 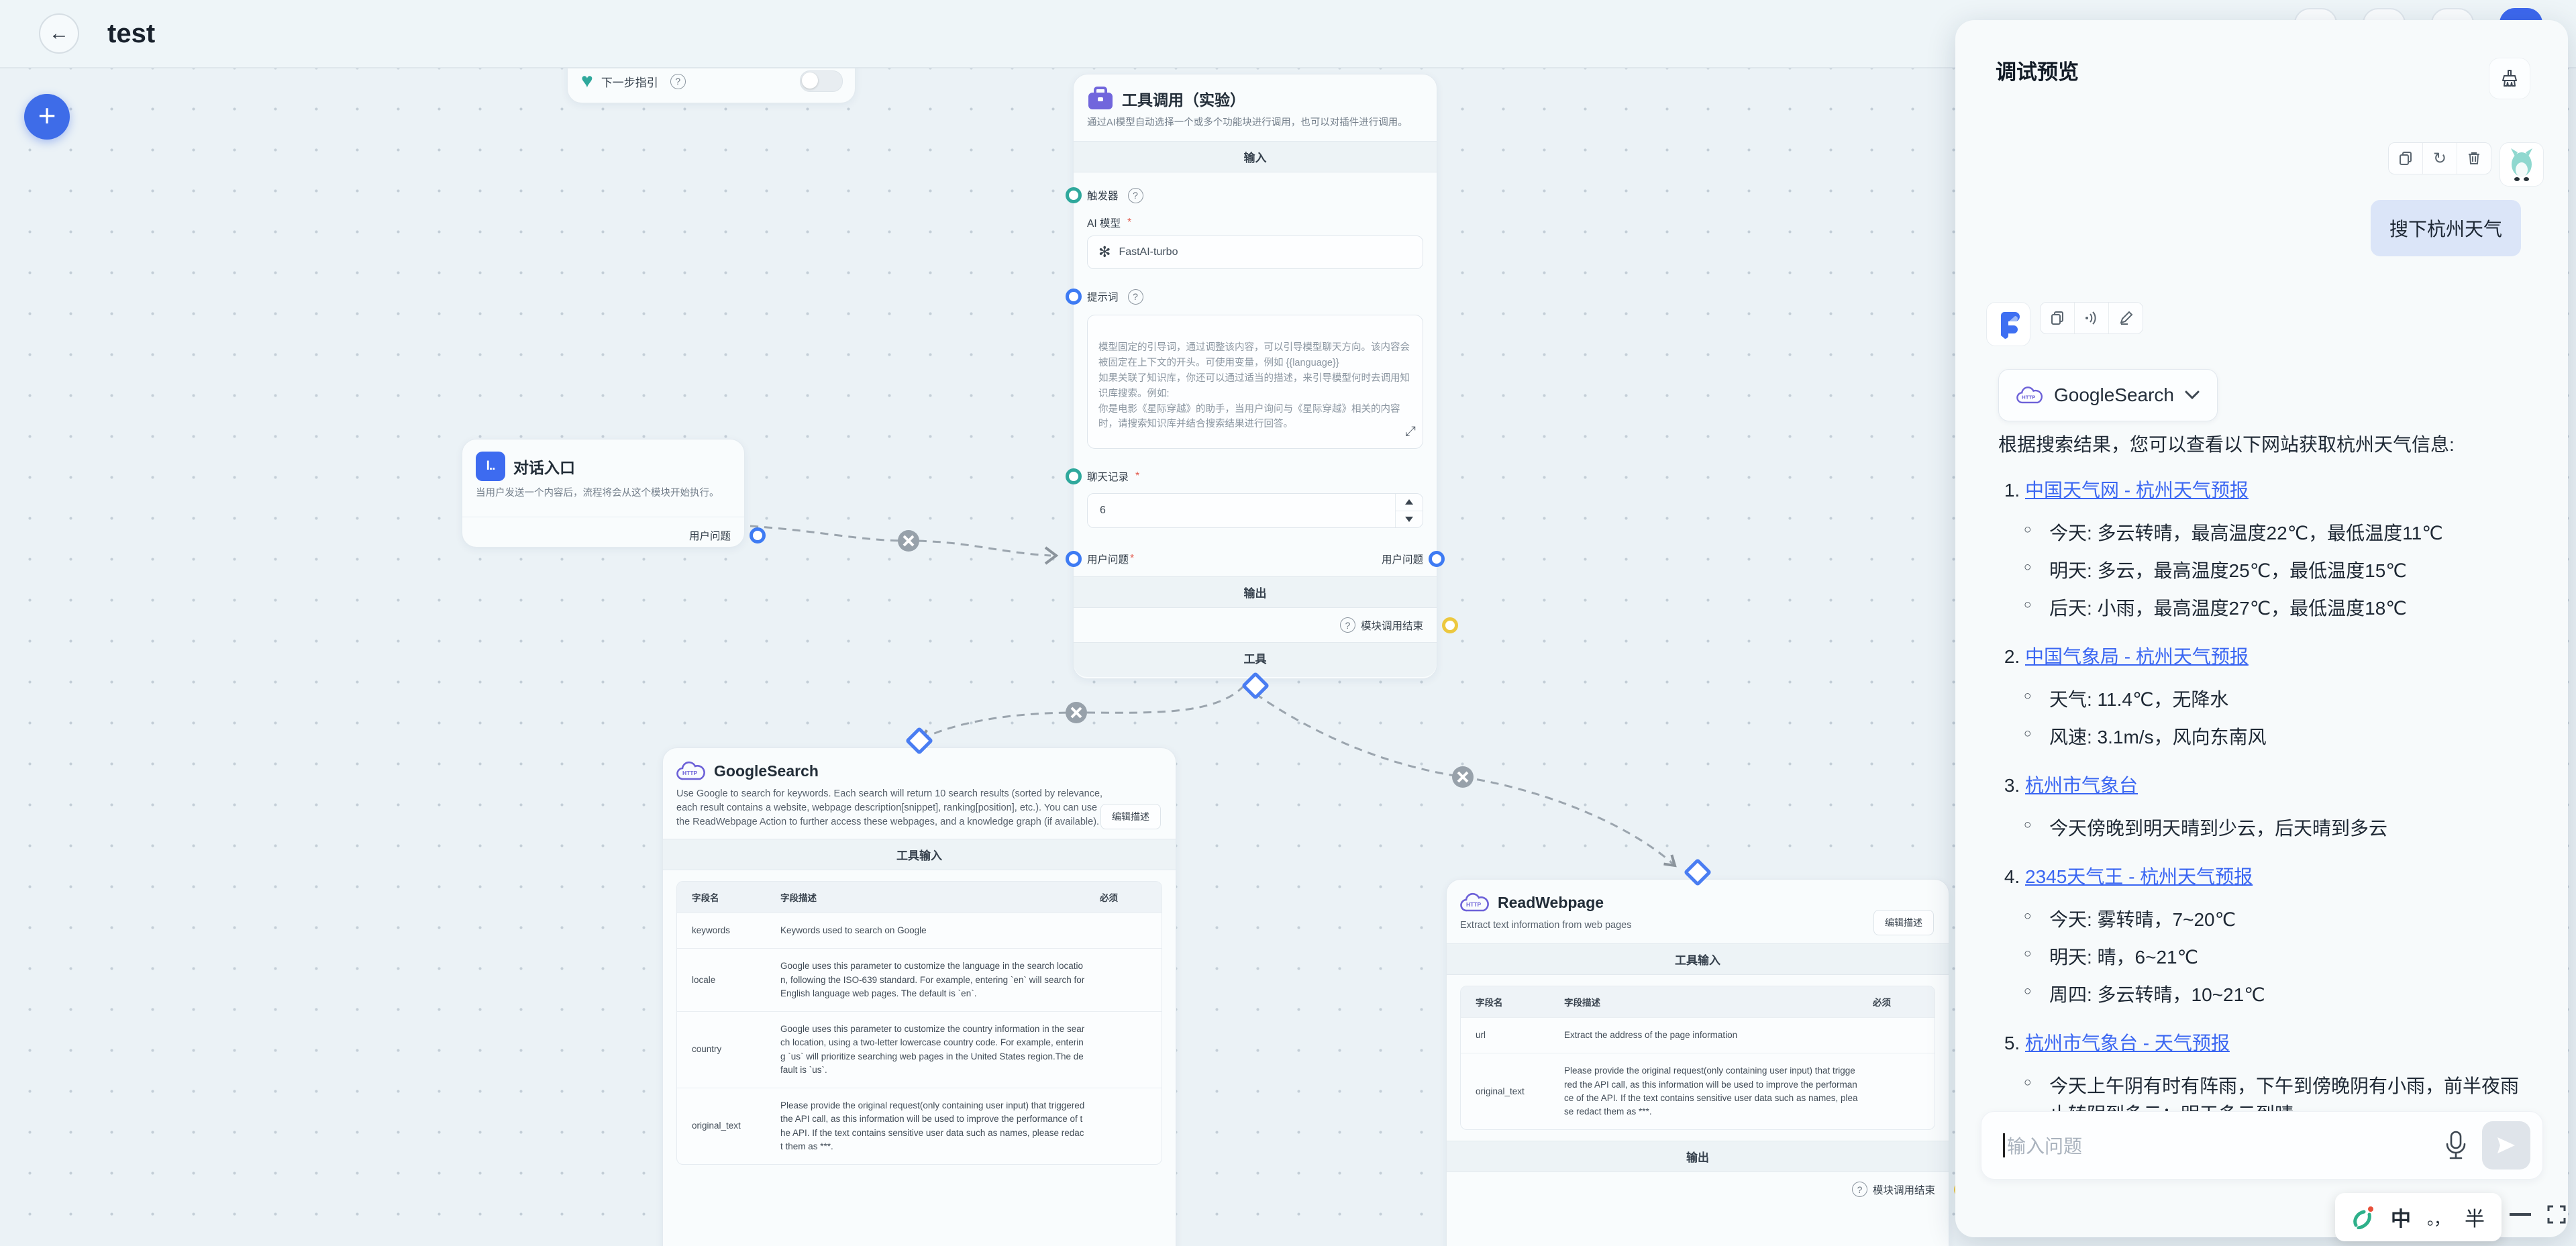 I want to click on node-chat-entry: I.. 对话入口 当用户发送一个内容后，流程将会从这个模块开始执行。 用户问题, so click(x=614, y=493).